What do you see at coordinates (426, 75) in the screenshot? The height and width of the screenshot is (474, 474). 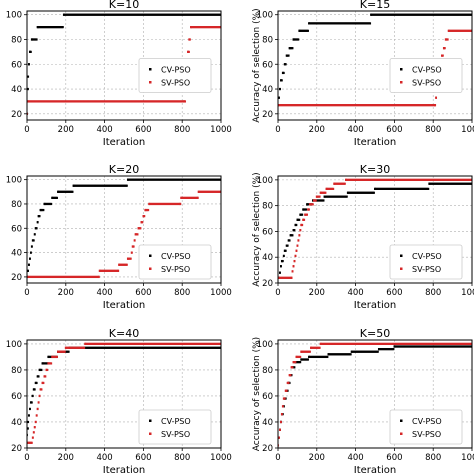 I see `legend-box` at bounding box center [426, 75].